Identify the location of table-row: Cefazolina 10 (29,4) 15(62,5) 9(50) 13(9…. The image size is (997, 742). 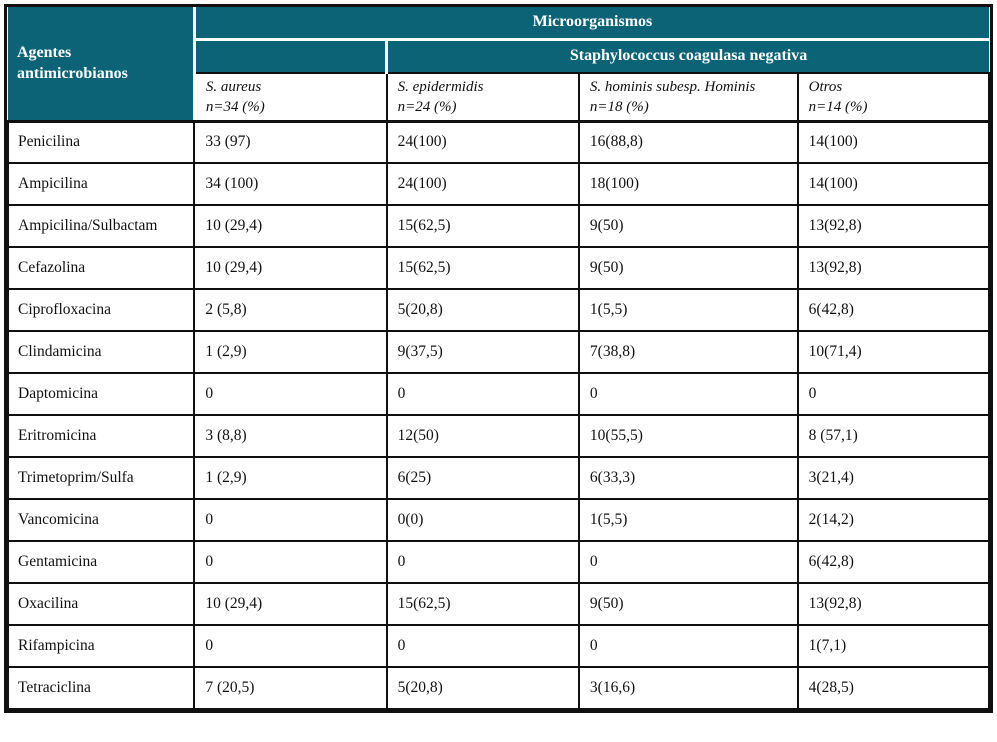
(498, 268).